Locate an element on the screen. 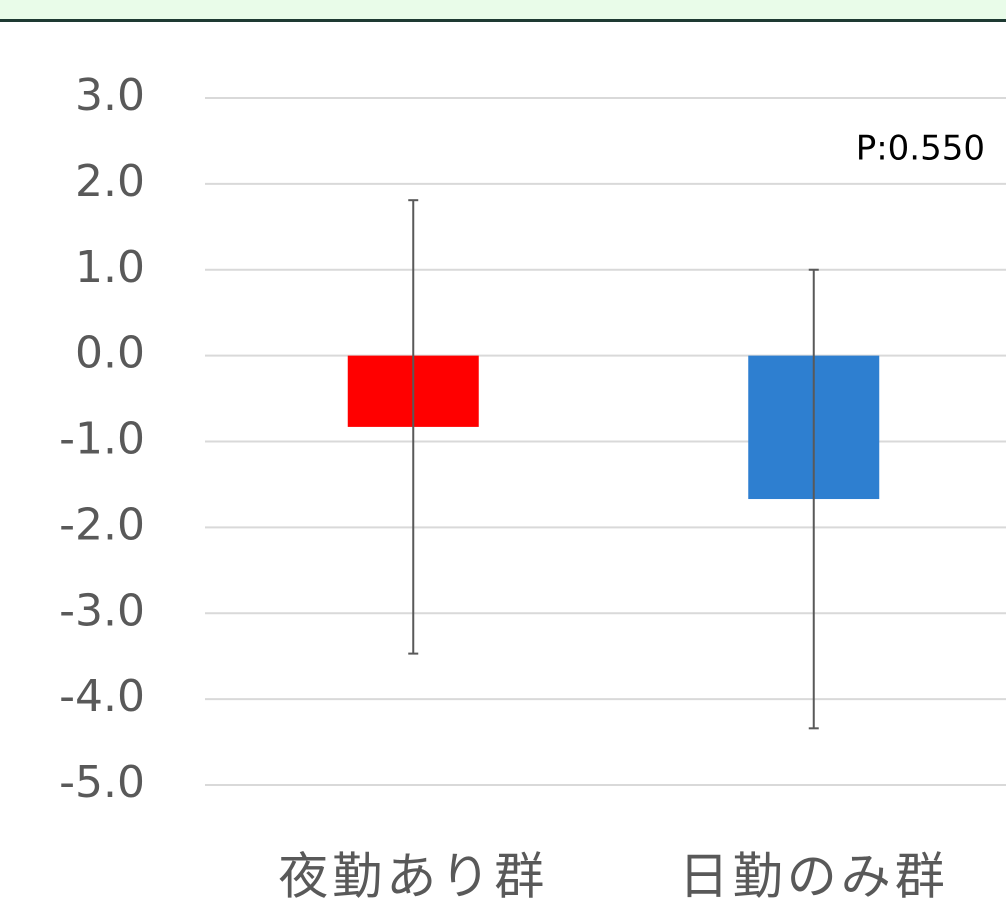 The image size is (1006, 914). x-tick-label: 夜勤あり群 is located at coordinates (413, 877).